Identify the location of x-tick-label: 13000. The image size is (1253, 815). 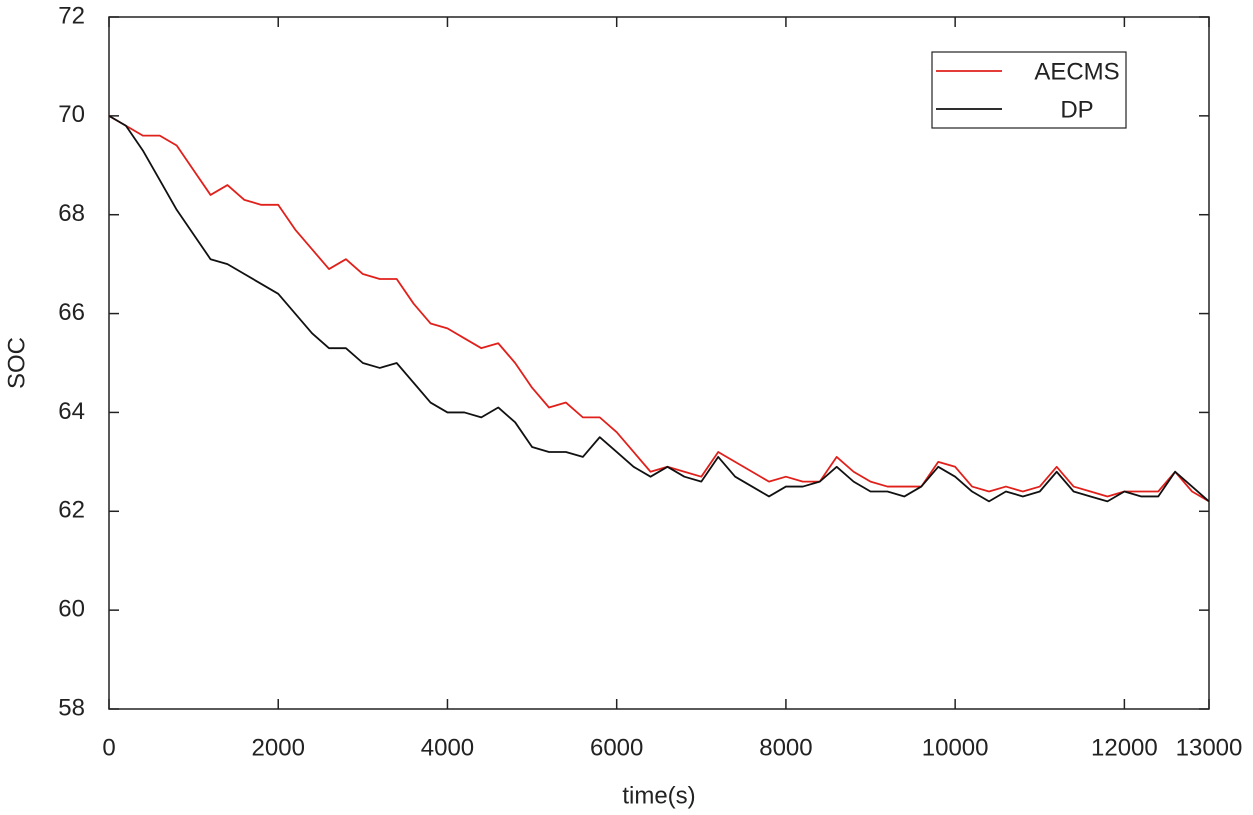
(1209, 747).